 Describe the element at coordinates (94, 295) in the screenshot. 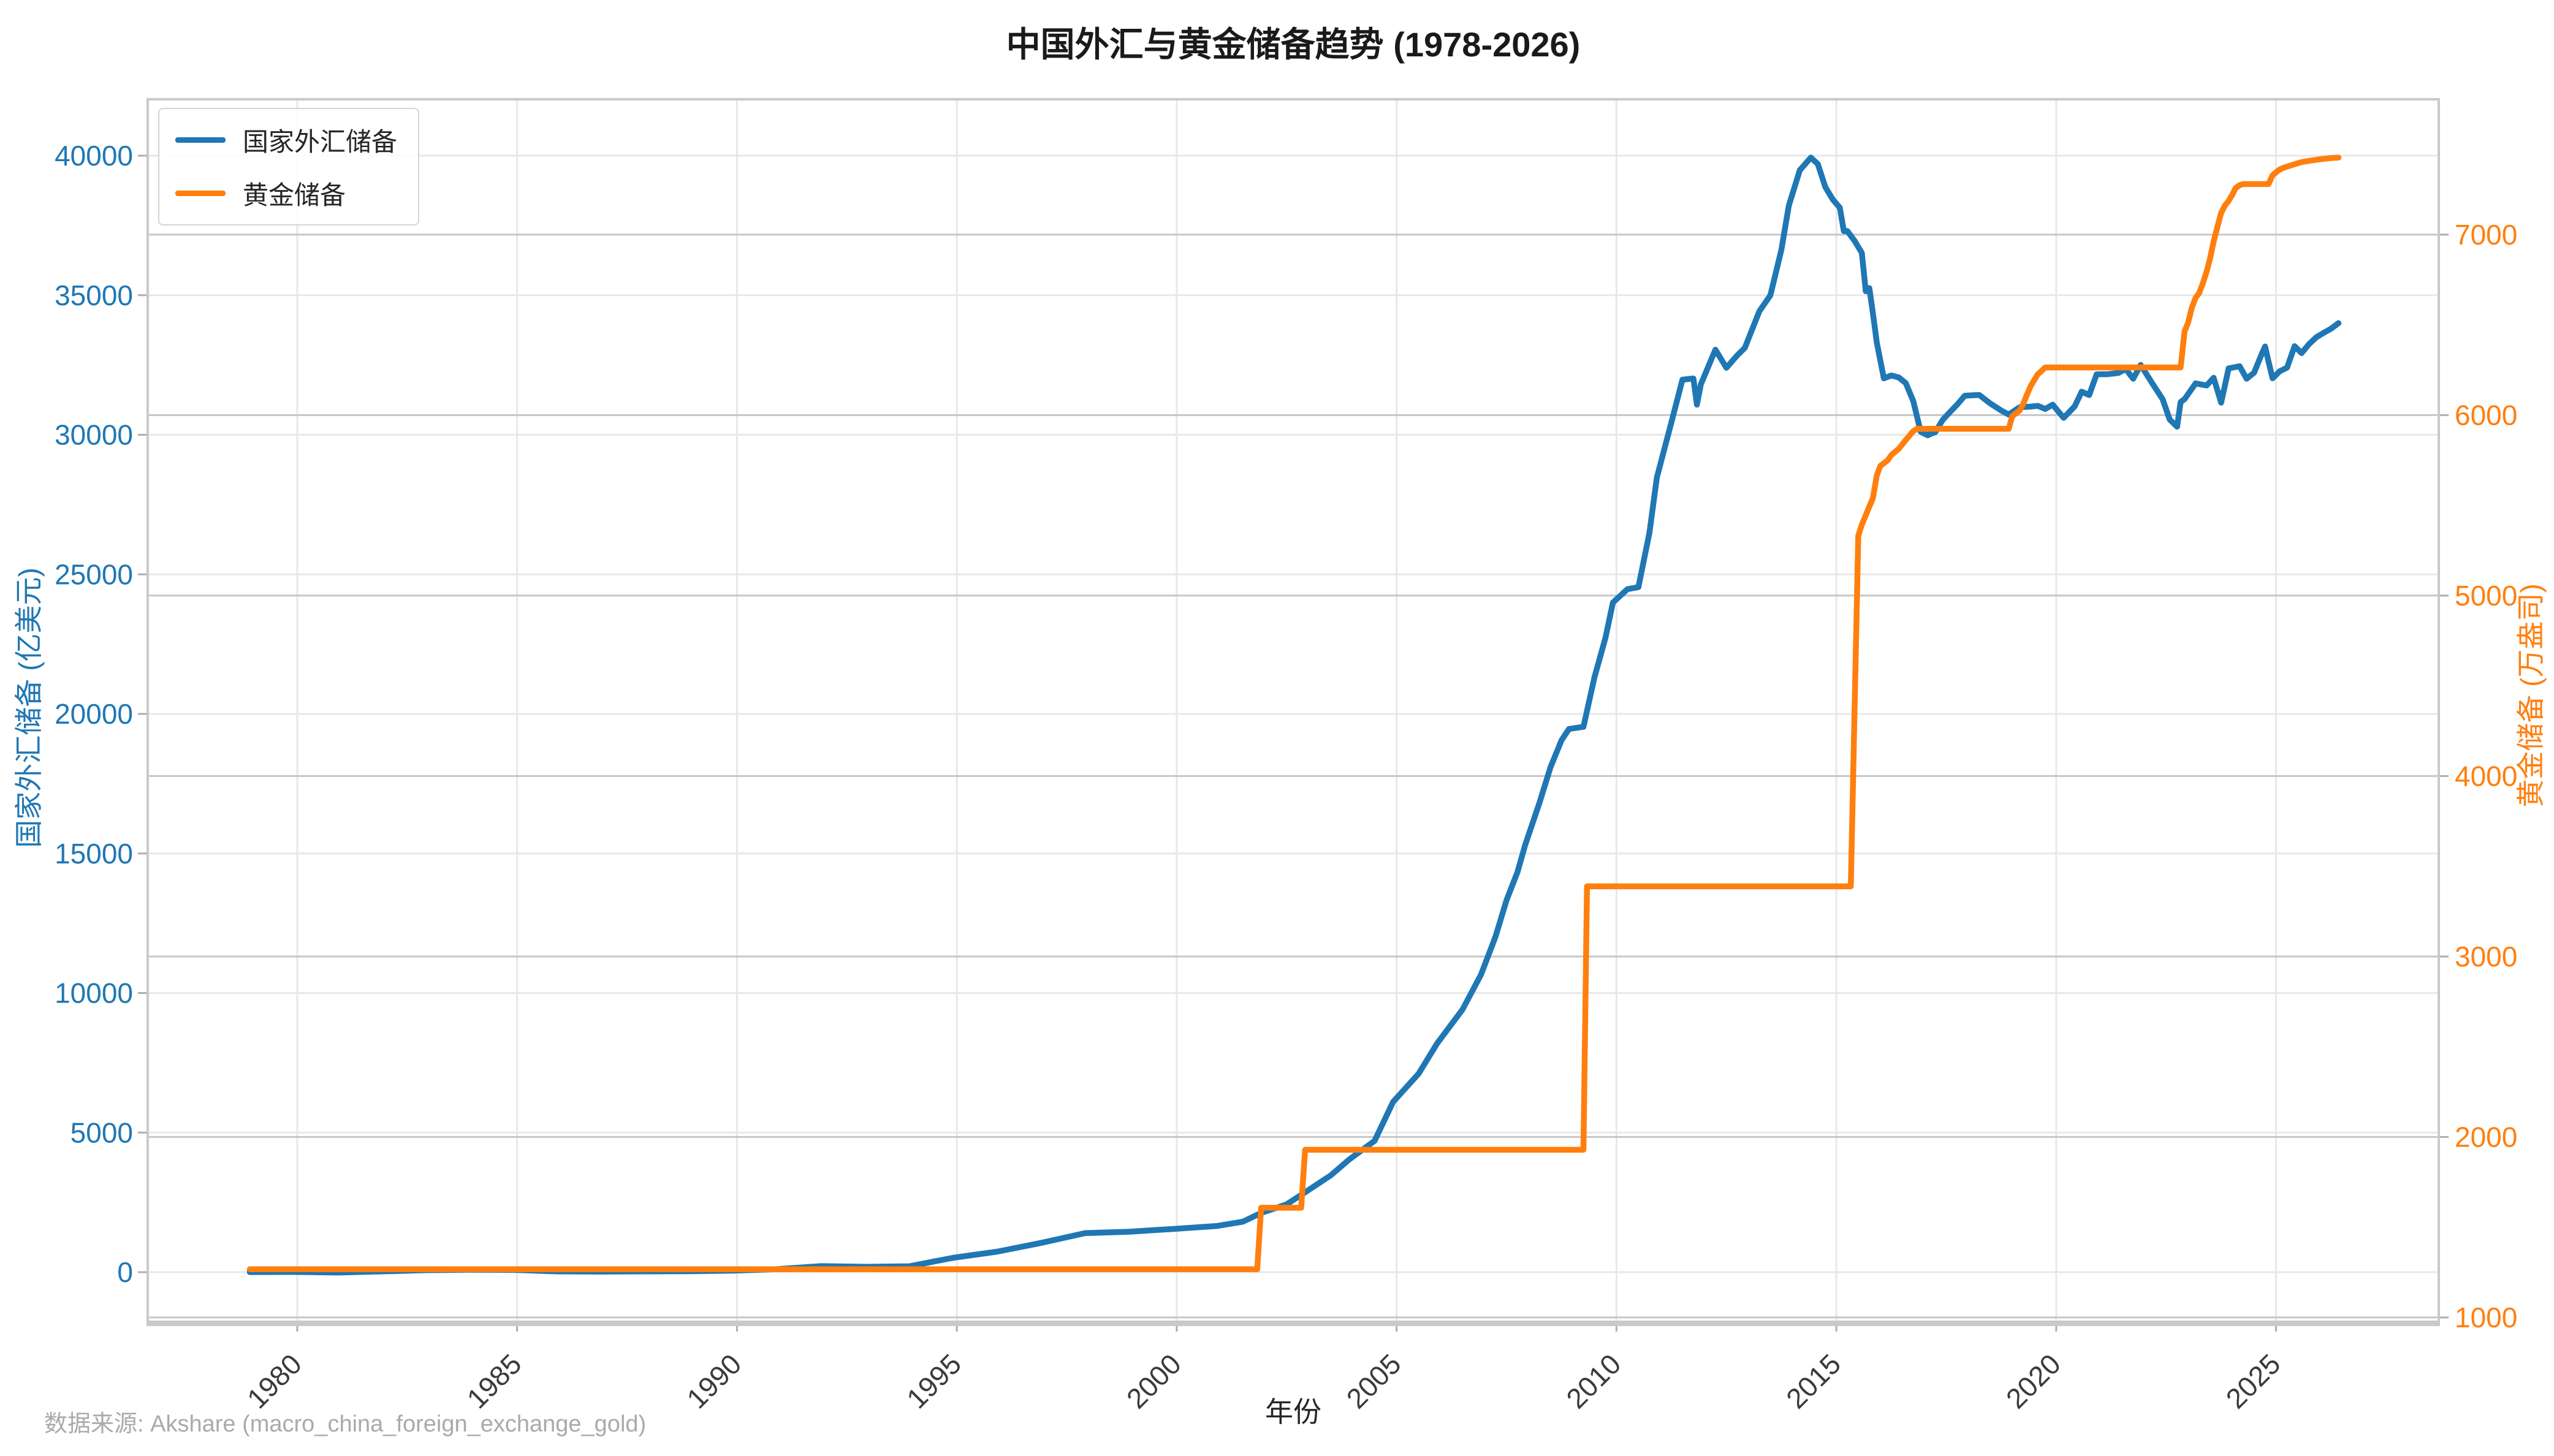

I see `y-tick-label-left: 35000` at that location.